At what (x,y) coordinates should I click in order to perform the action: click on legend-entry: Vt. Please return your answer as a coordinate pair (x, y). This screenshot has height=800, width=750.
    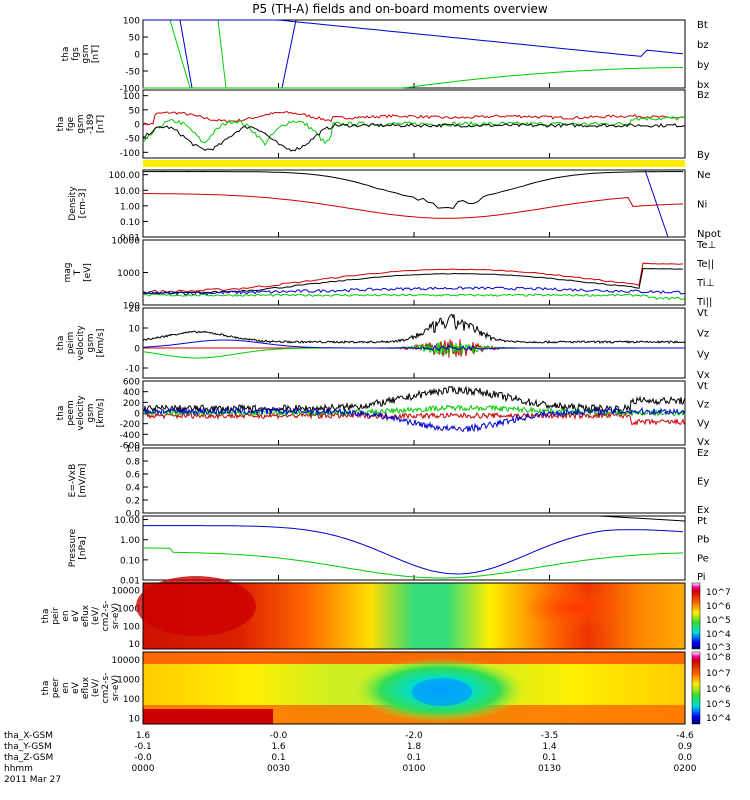
    Looking at the image, I should click on (702, 313).